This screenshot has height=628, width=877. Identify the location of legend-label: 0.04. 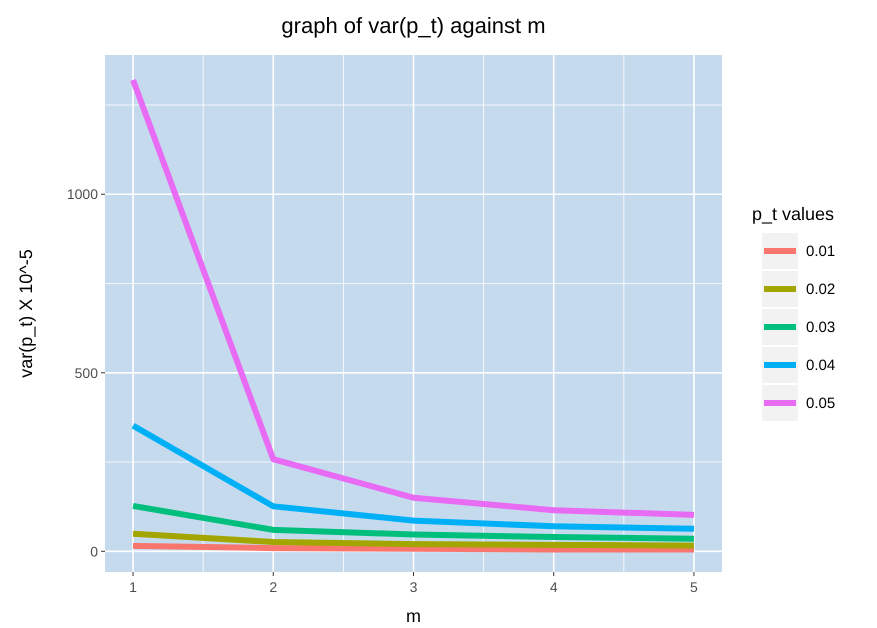
(821, 365).